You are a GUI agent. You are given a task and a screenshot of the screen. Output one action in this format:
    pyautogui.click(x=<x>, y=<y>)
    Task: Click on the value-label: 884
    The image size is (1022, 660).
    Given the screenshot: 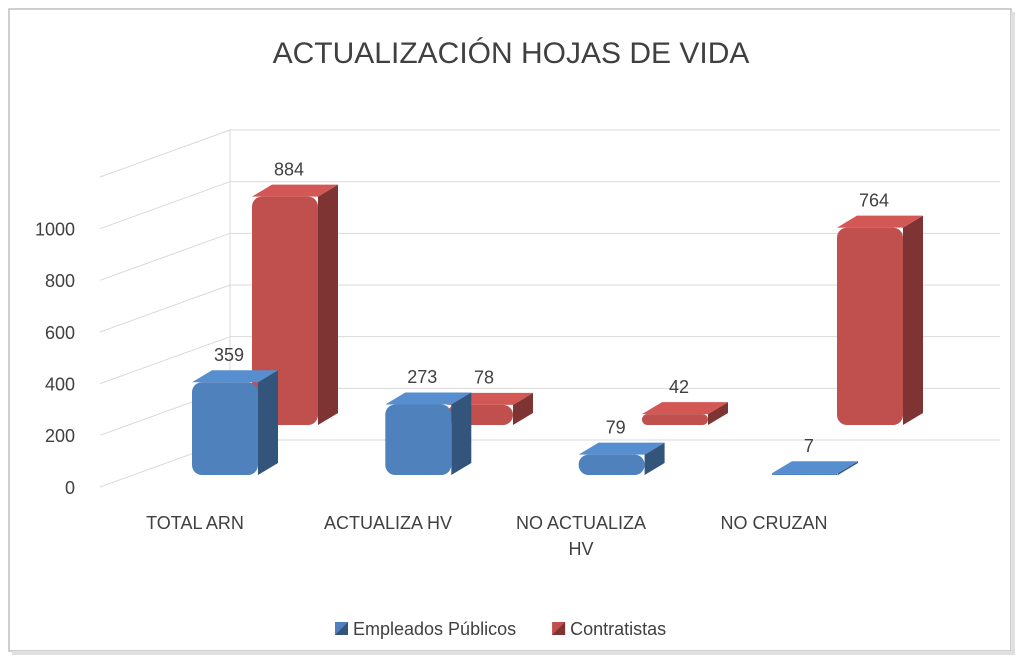 What is the action you would take?
    pyautogui.click(x=289, y=169)
    